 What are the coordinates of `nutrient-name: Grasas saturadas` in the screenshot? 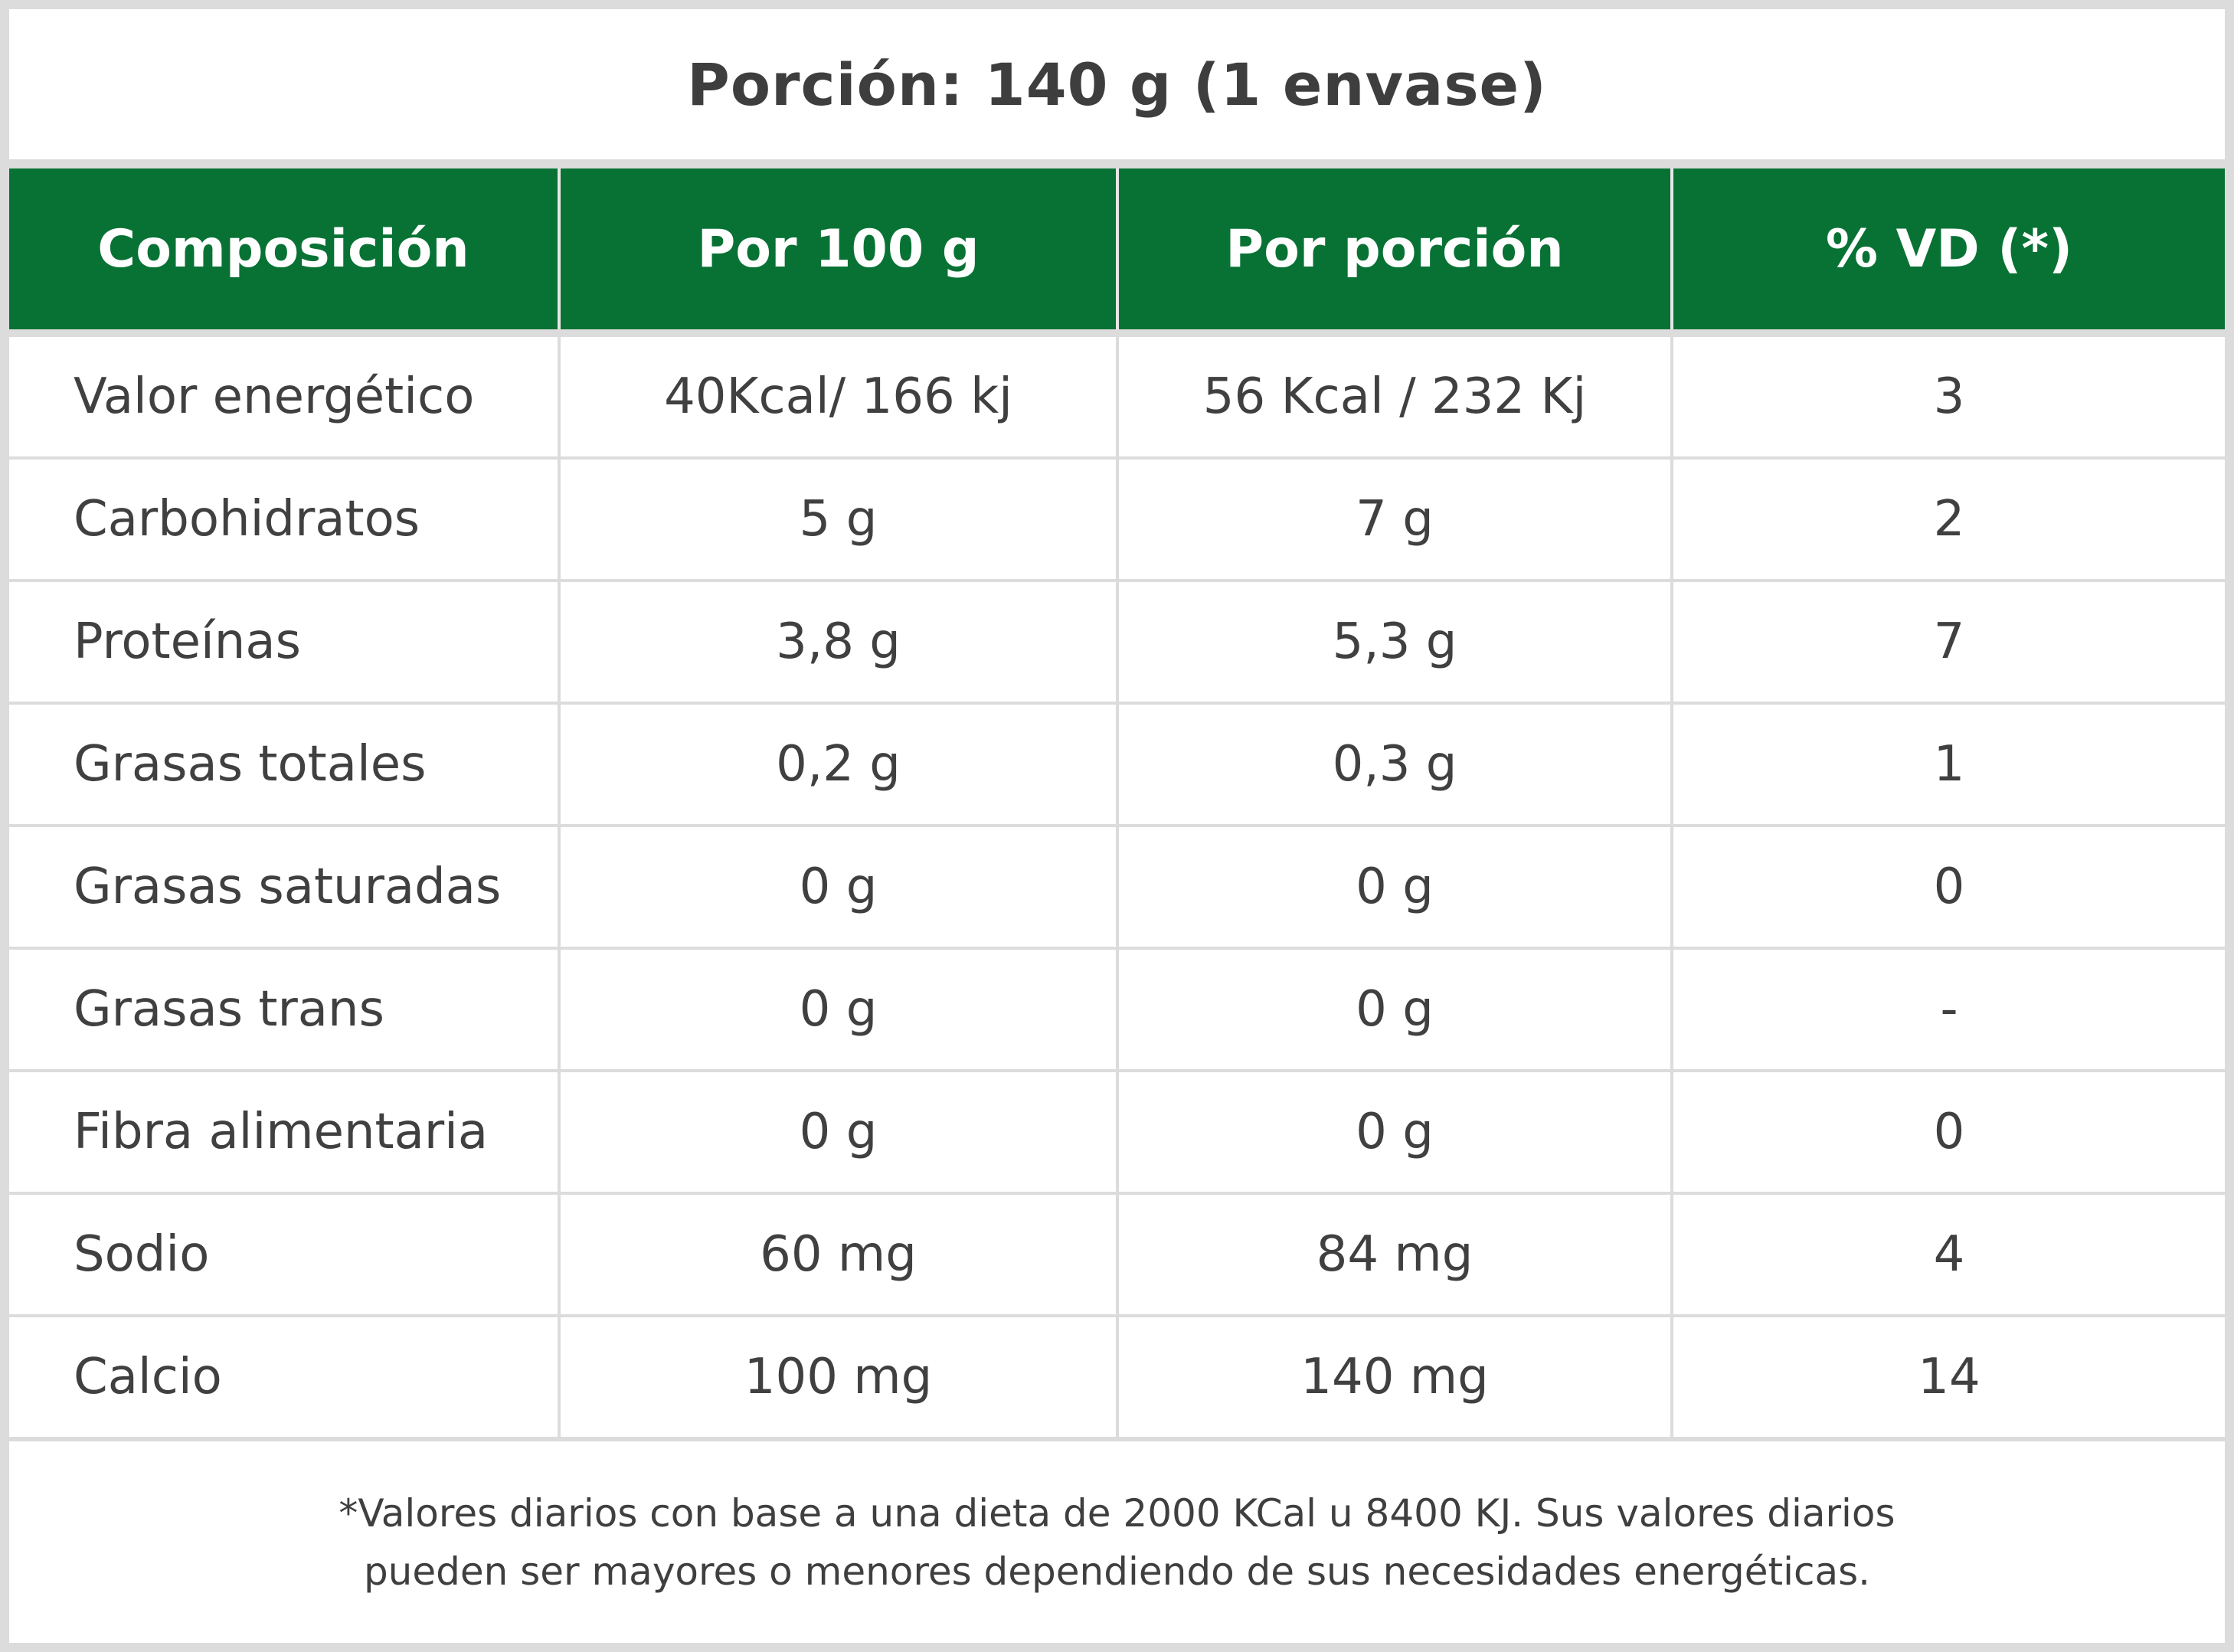 It's located at (284, 886).